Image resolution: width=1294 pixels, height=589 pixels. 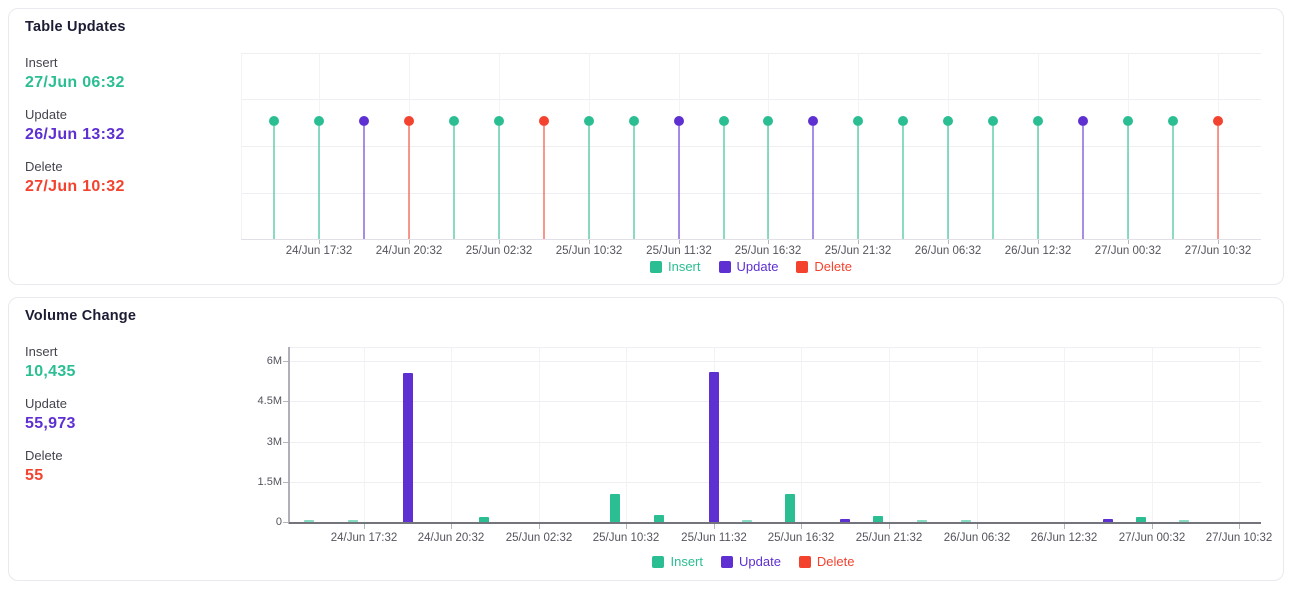 What do you see at coordinates (451, 538) in the screenshot?
I see `x-axis-tick-label: 24/Jun 20:32` at bounding box center [451, 538].